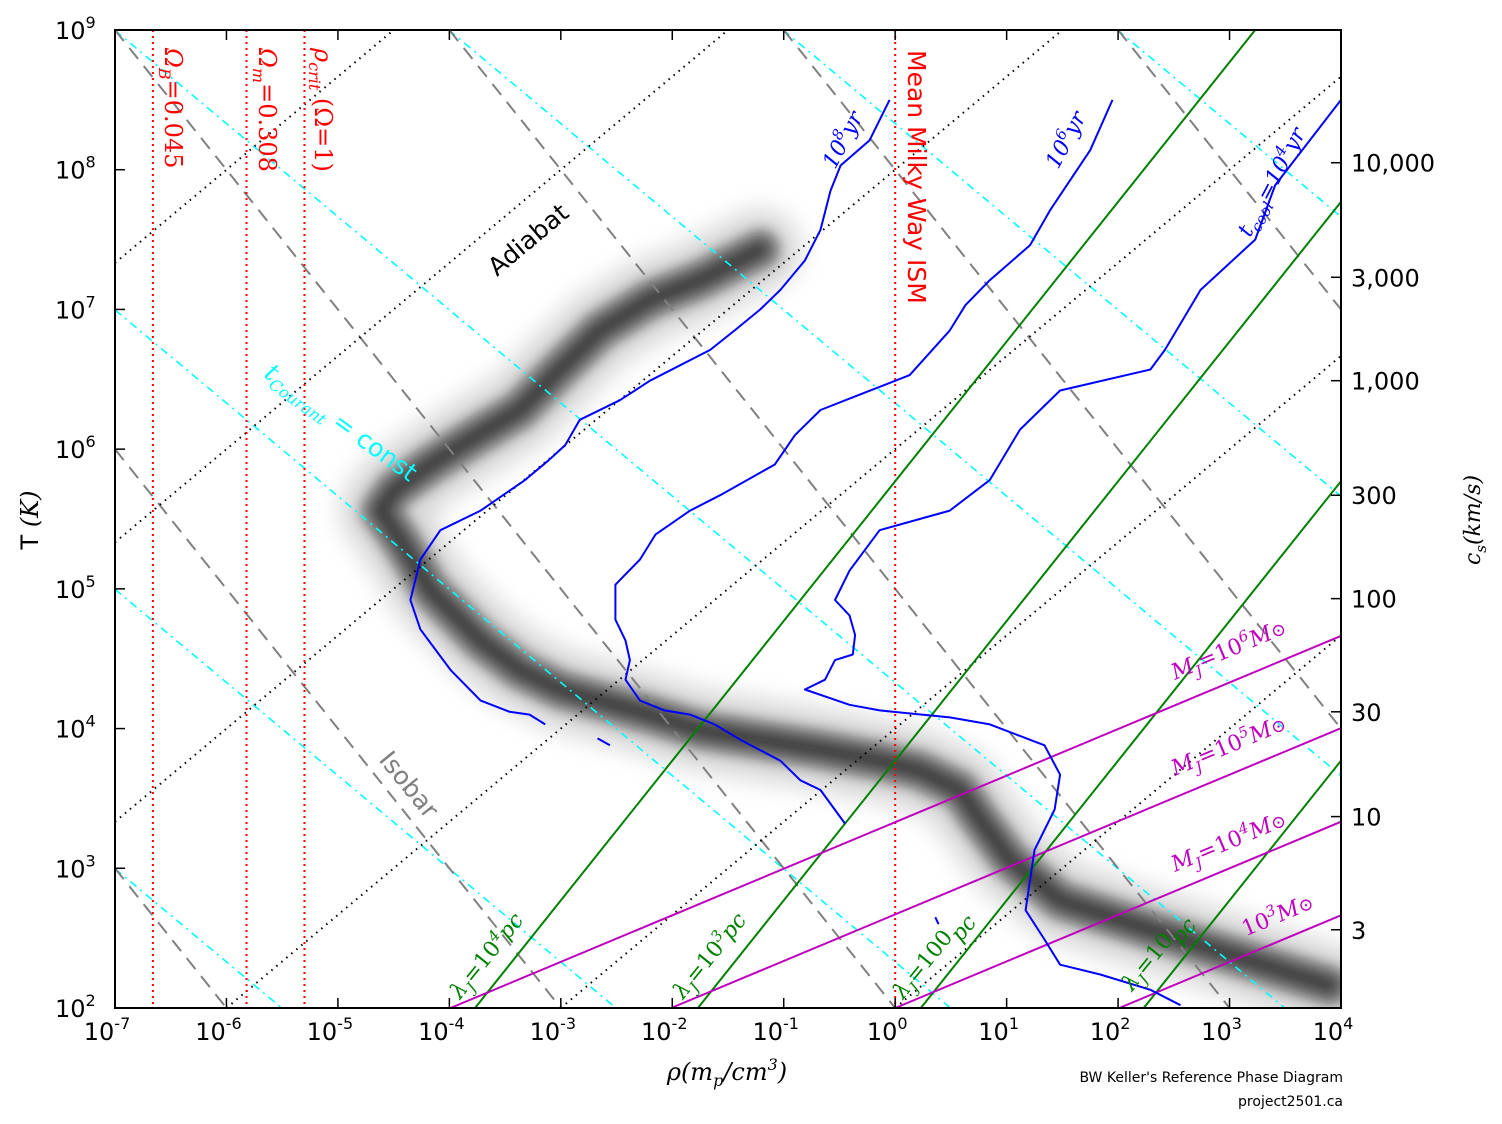  What do you see at coordinates (91, 22) in the screenshot?
I see `tick-exponent: 9` at bounding box center [91, 22].